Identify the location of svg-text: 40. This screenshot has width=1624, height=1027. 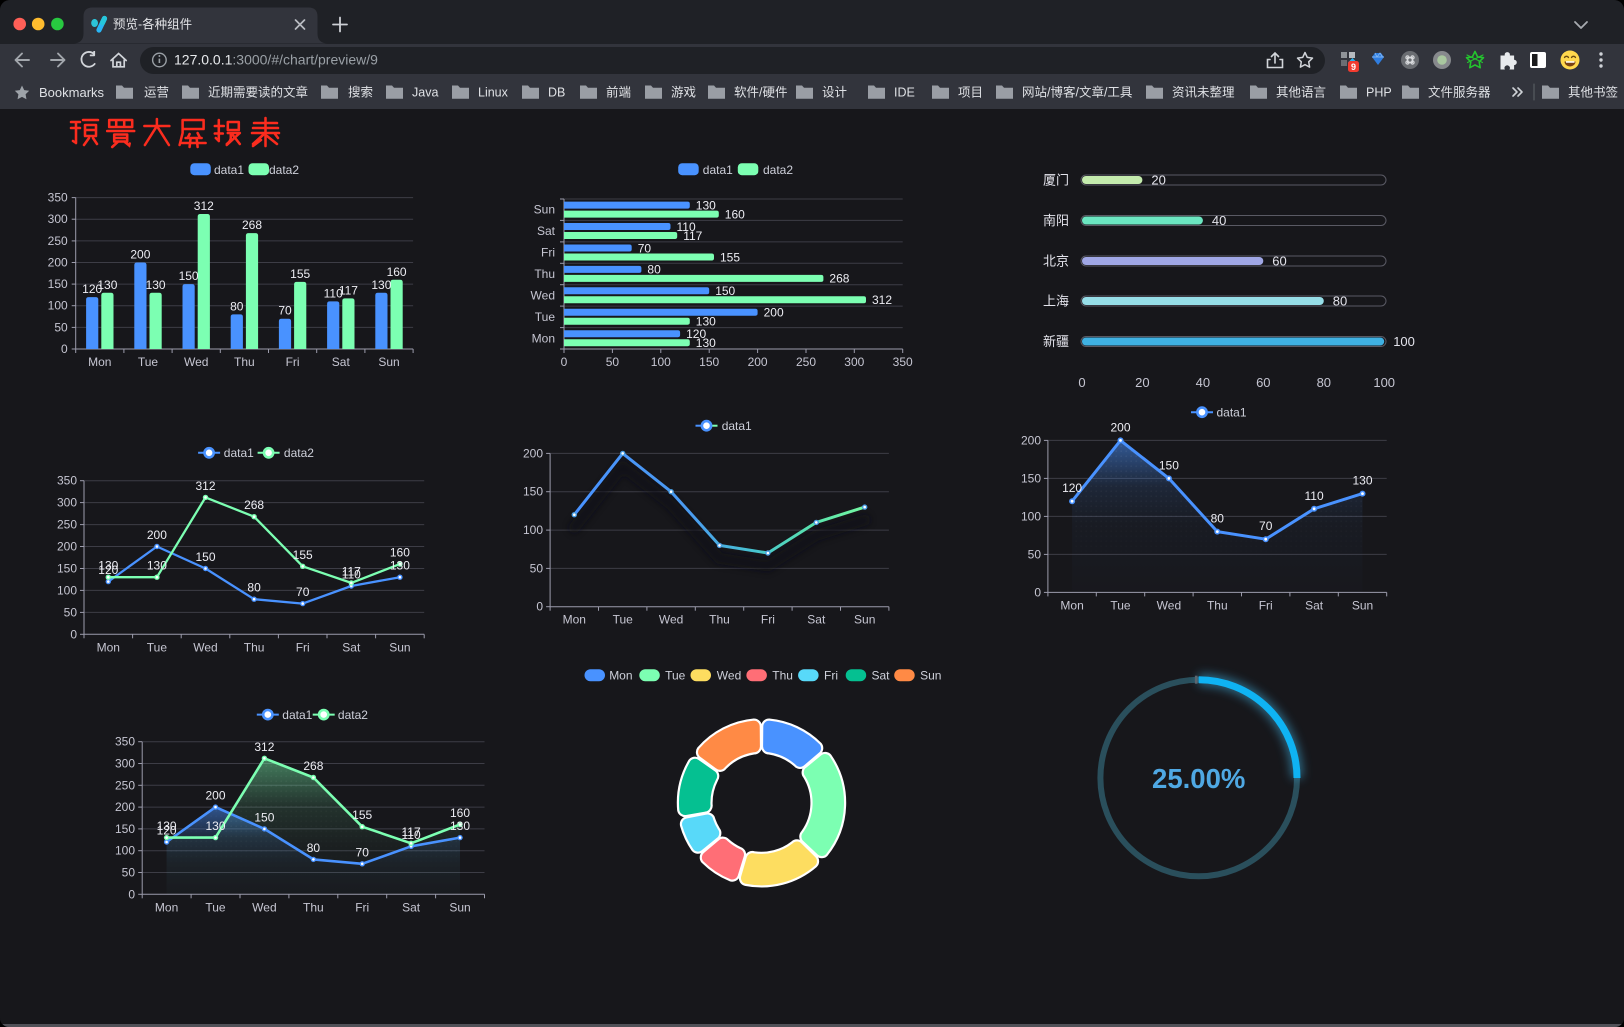
(1219, 220).